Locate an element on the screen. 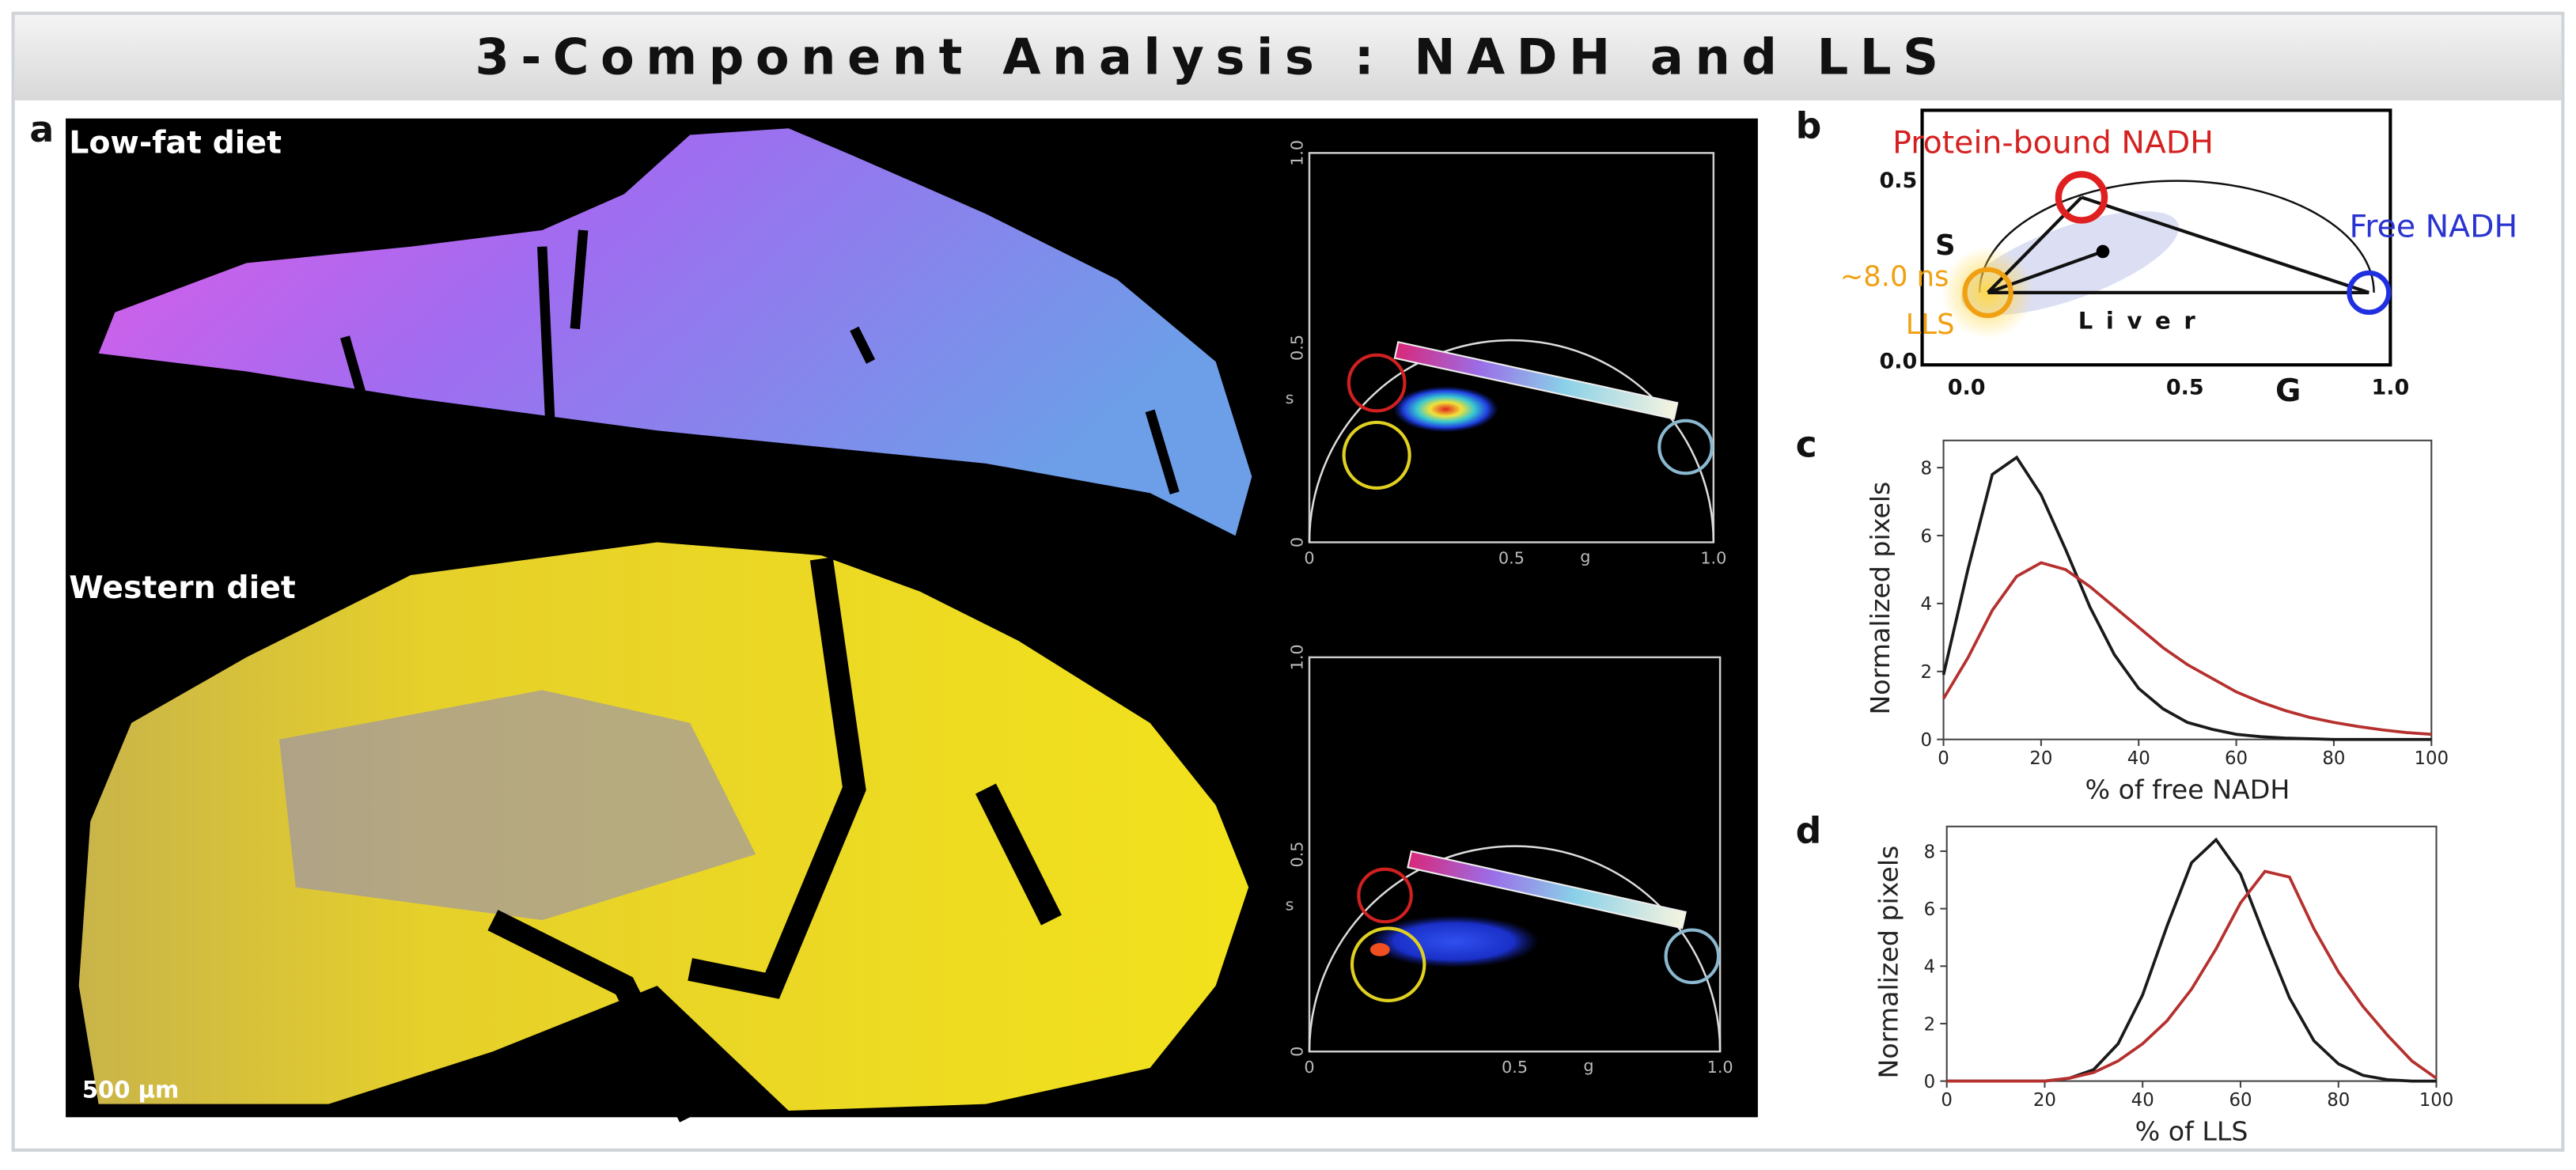 This screenshot has width=2576, height=1170. panel-label: b is located at coordinates (1809, 126).